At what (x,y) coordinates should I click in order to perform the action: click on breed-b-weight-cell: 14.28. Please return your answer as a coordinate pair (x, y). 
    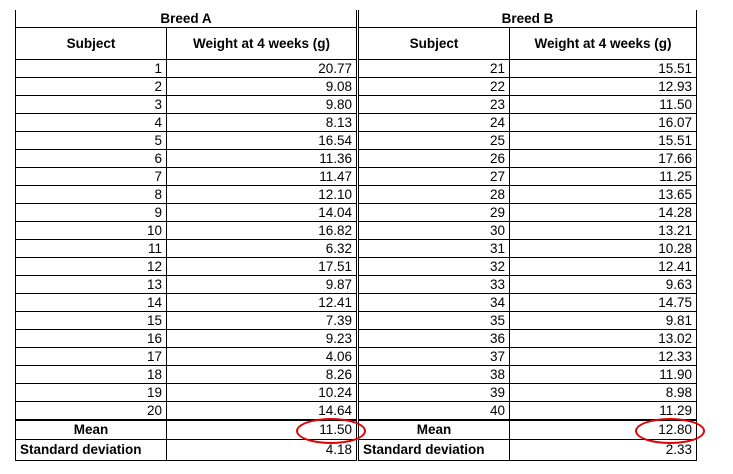
    Looking at the image, I should click on (603, 212).